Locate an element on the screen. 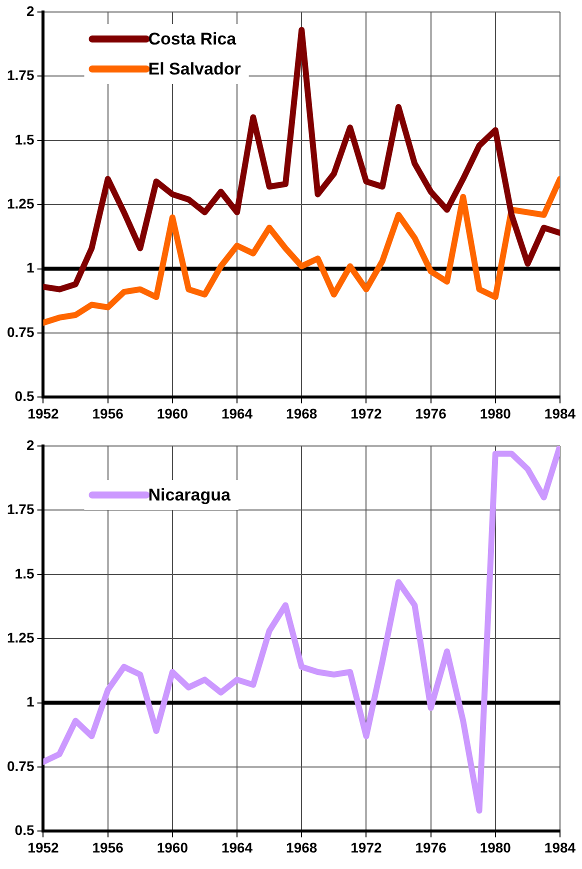 This screenshot has width=582, height=869. legend-label: El Salvador is located at coordinates (195, 69).